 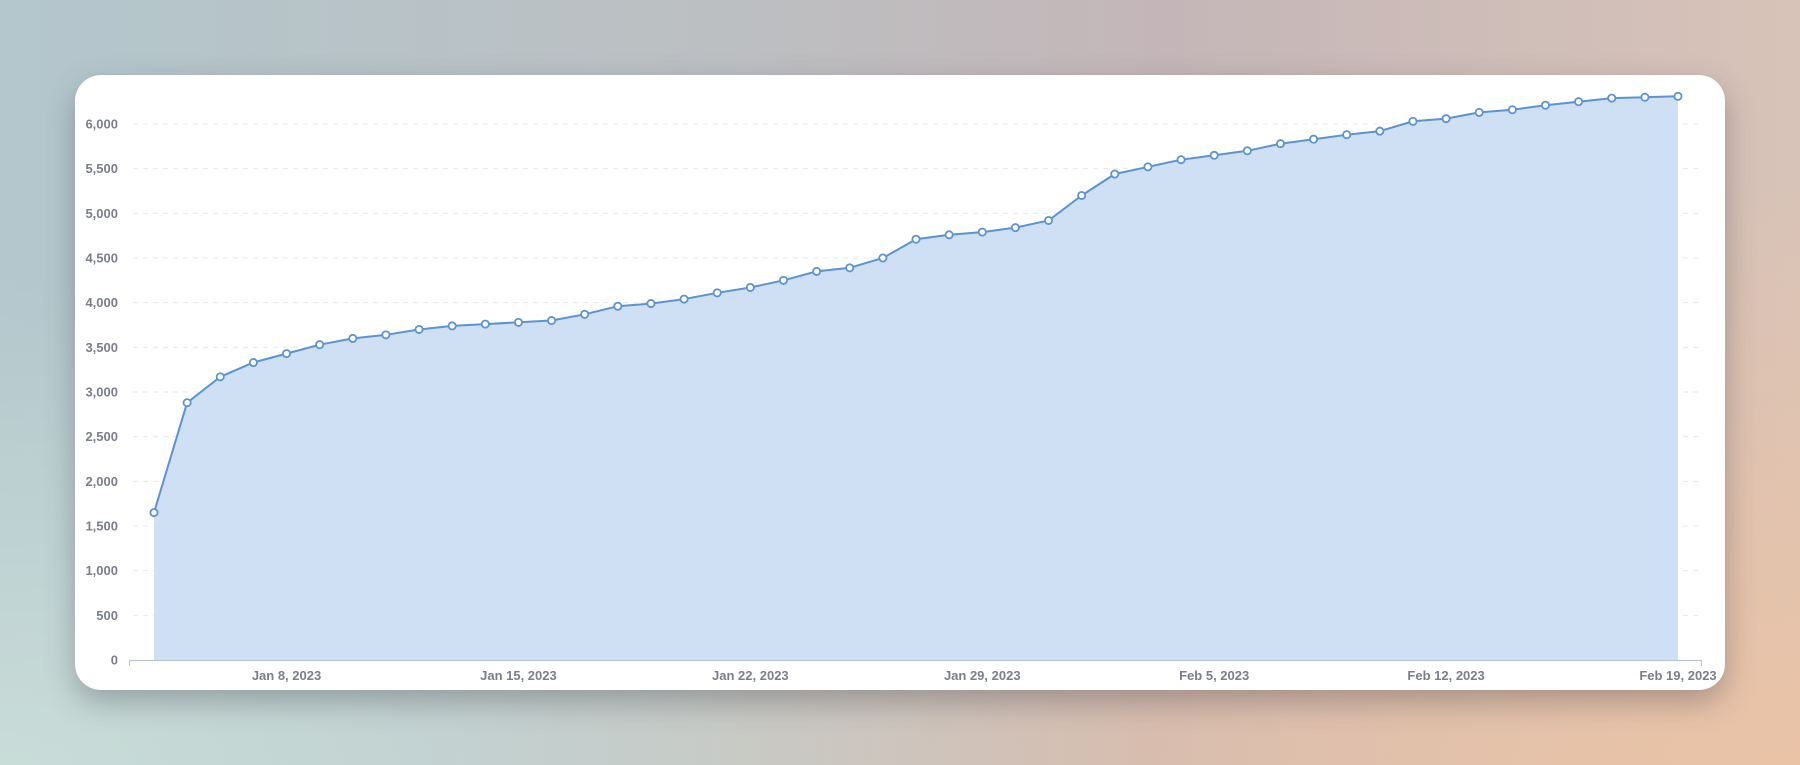 I want to click on y-tick-label: 6,000, so click(x=101, y=124).